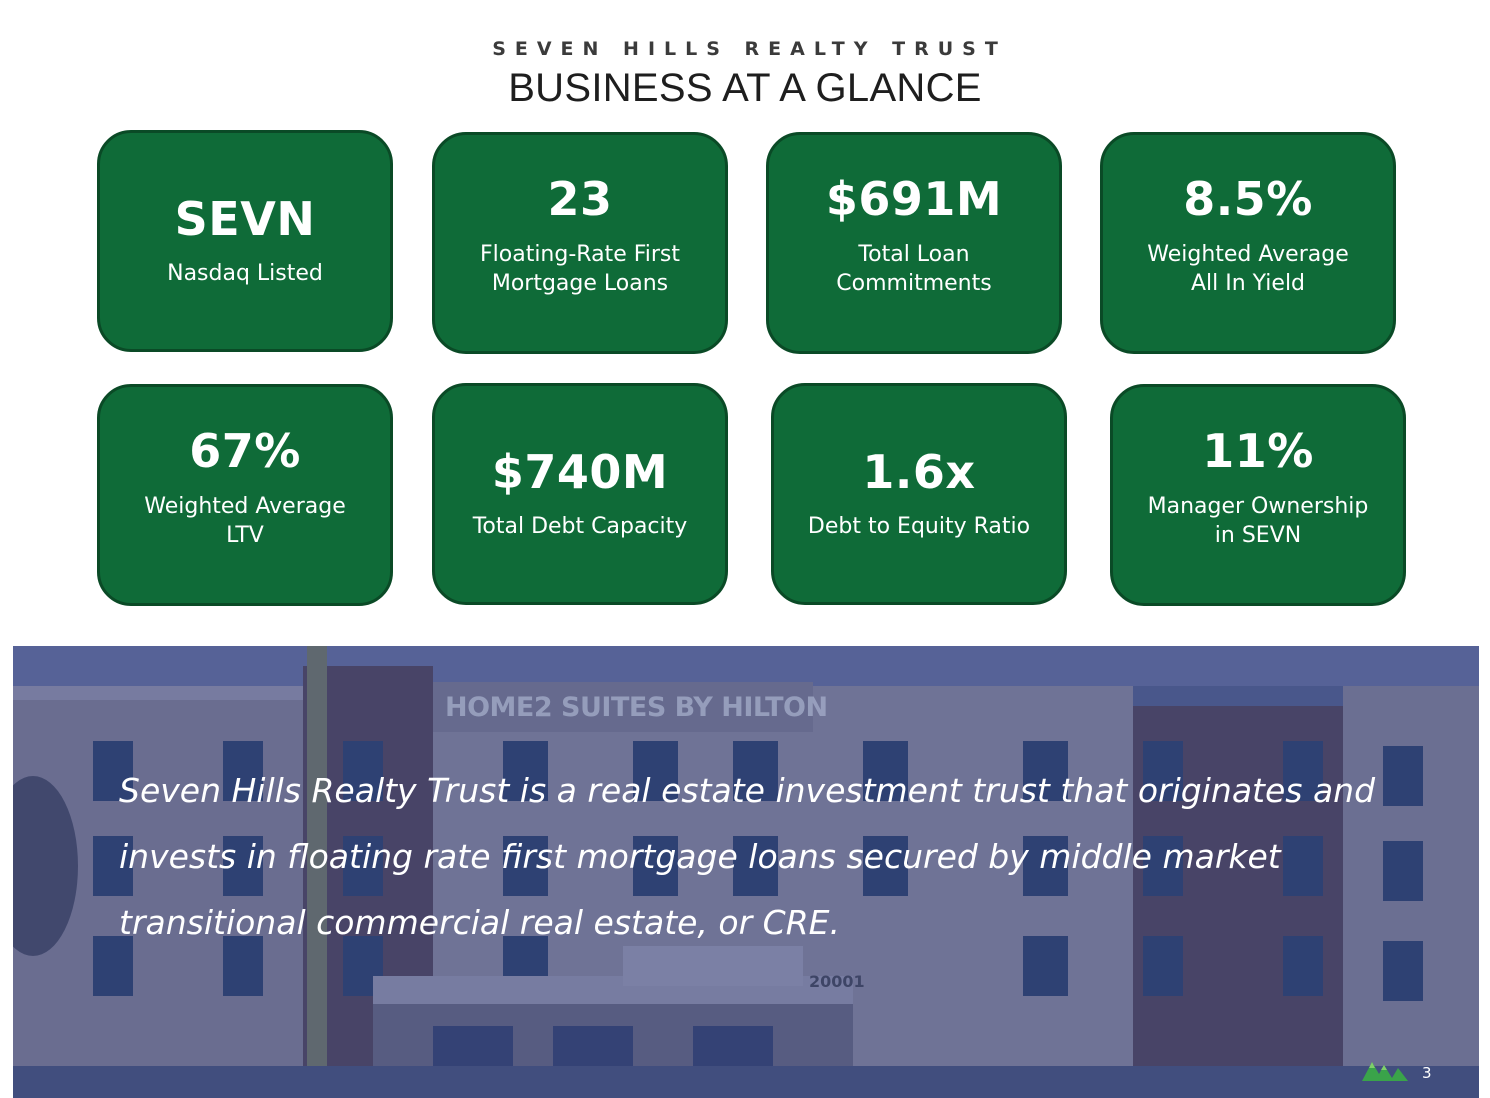  I want to click on metric-value: 8.5%, so click(1248, 198).